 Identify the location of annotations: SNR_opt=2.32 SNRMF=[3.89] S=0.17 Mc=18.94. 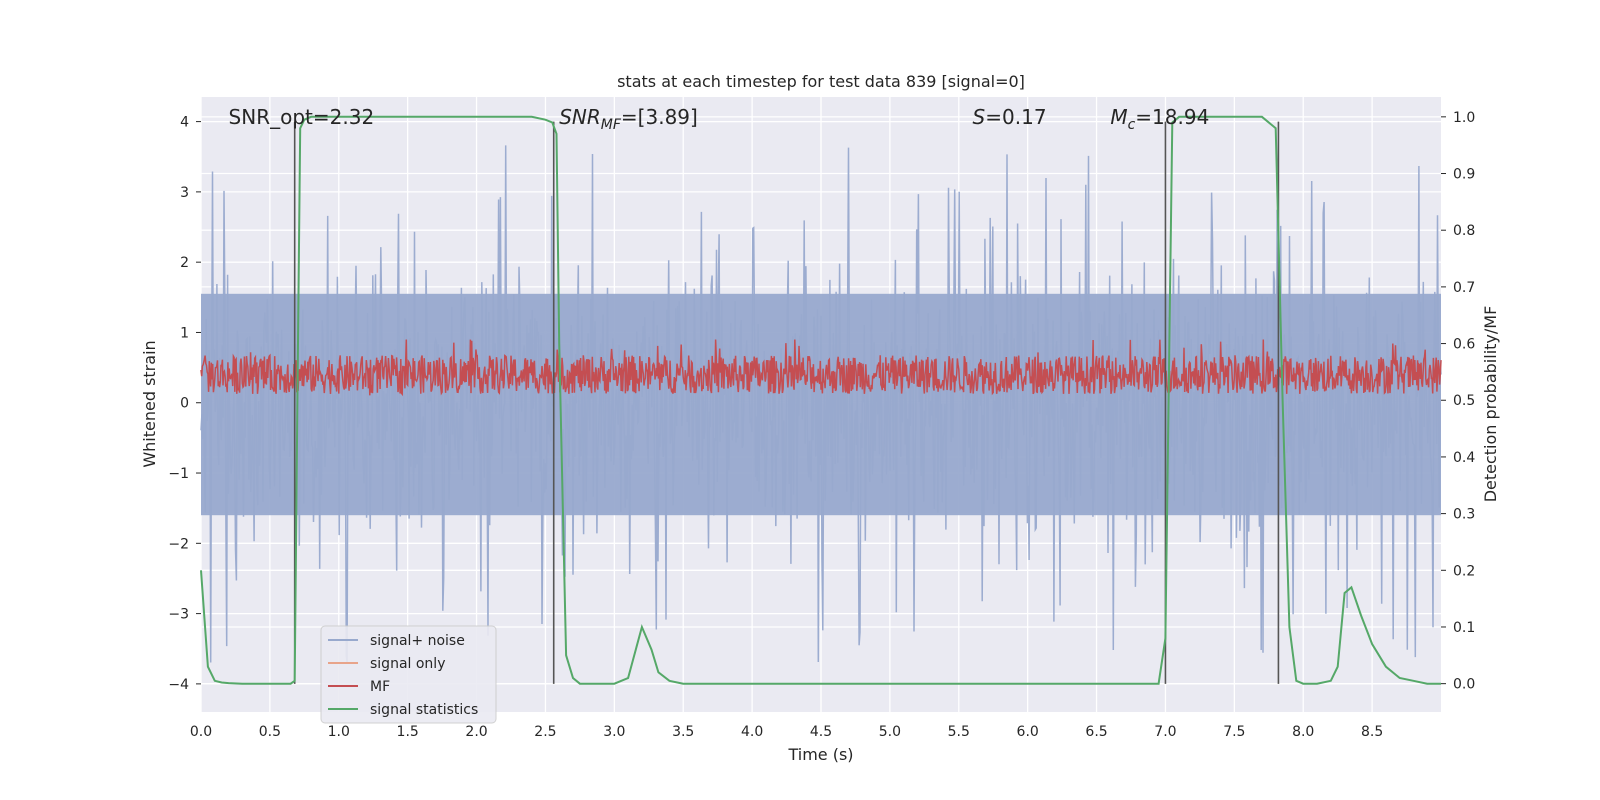
(719, 119).